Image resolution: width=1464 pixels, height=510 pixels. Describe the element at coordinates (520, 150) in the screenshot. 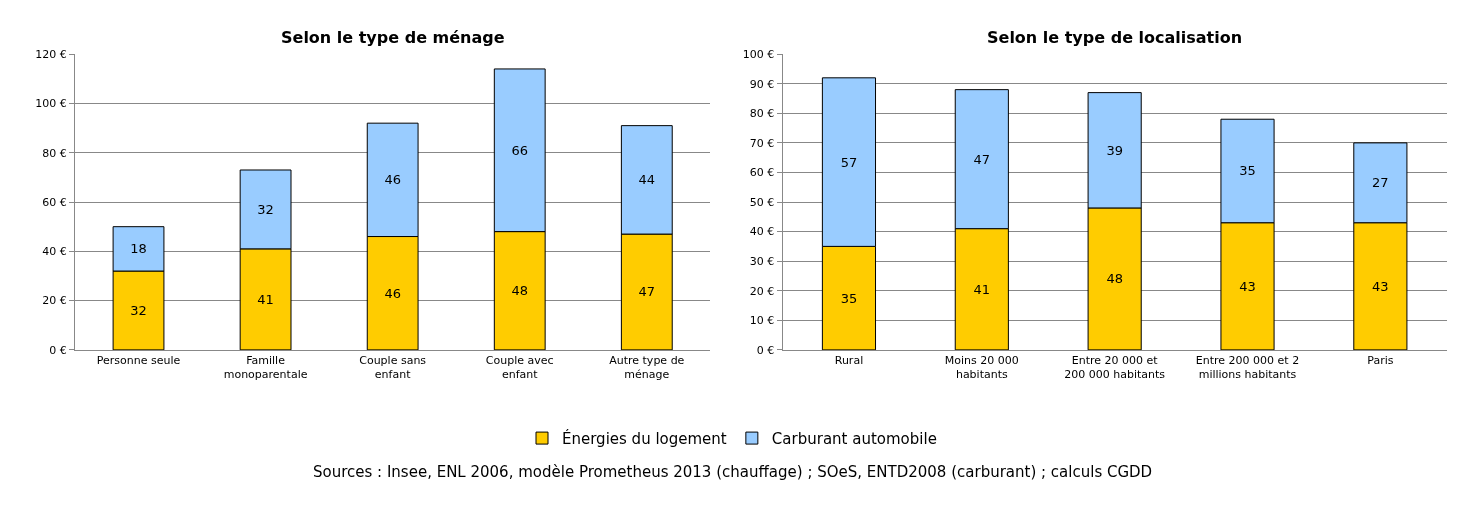

I see `data-label: 66` at that location.